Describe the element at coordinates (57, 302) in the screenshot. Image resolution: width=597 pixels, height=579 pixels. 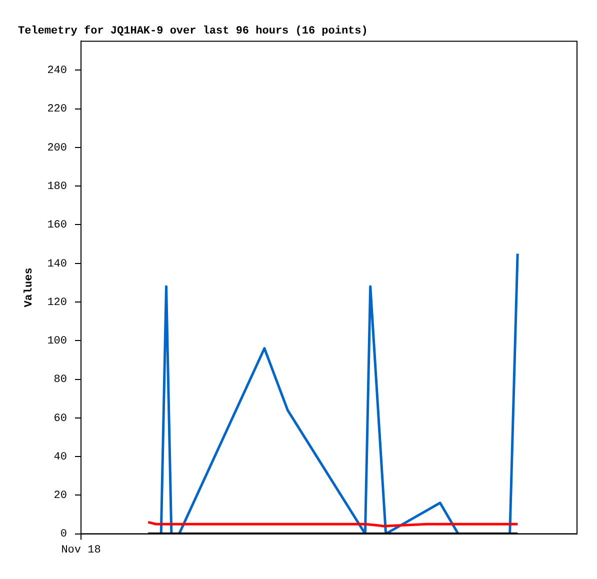
I see `y-tick-label: 120` at that location.